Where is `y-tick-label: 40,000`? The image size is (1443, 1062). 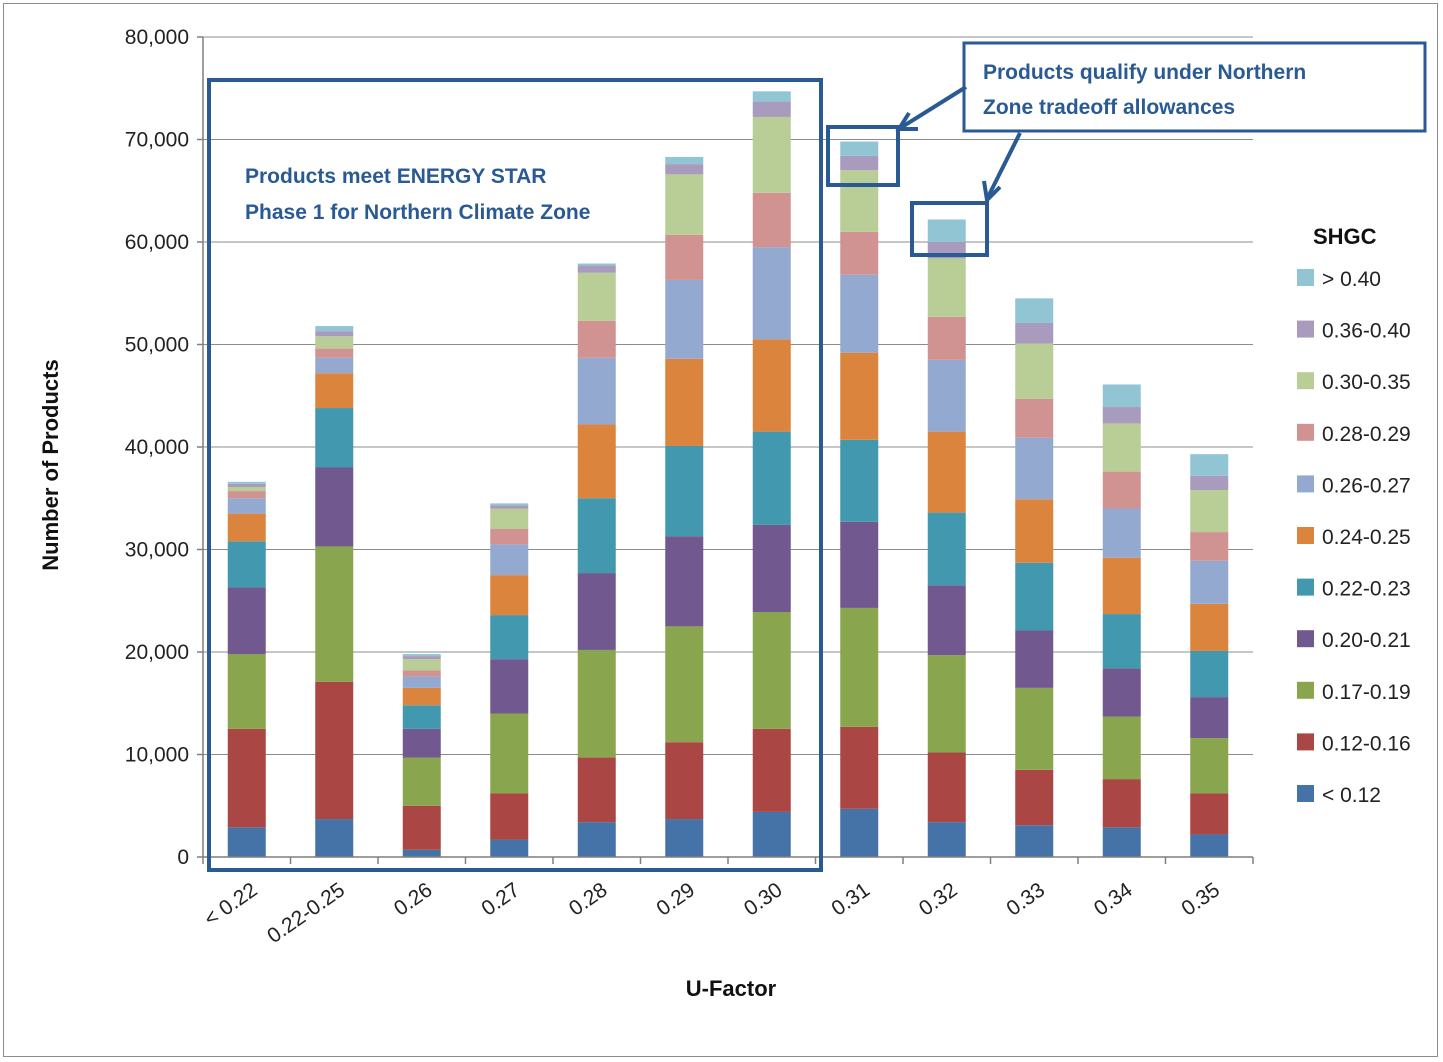
y-tick-label: 40,000 is located at coordinates (157, 447).